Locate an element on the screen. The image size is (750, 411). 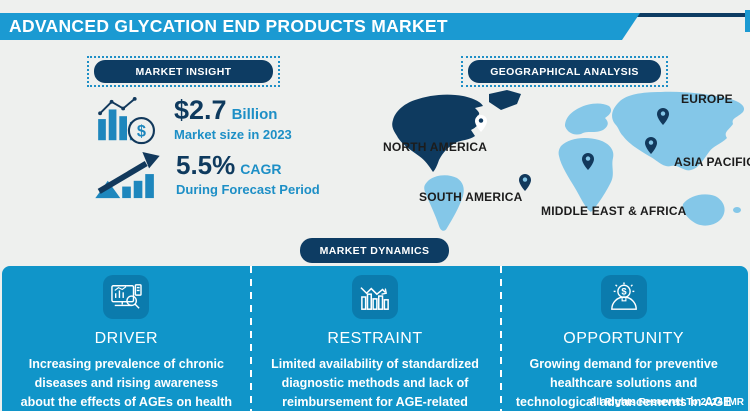
page-title: ADVANCED GLYCATION END PRODUCTS MARKET is located at coordinates (228, 26).